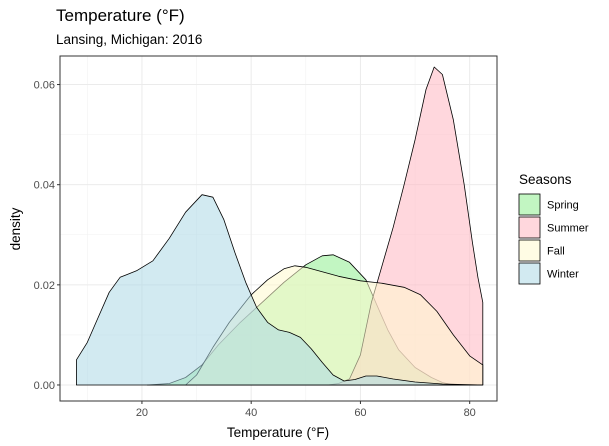  What do you see at coordinates (556, 252) in the screenshot?
I see `legend-label-fall: Fall` at bounding box center [556, 252].